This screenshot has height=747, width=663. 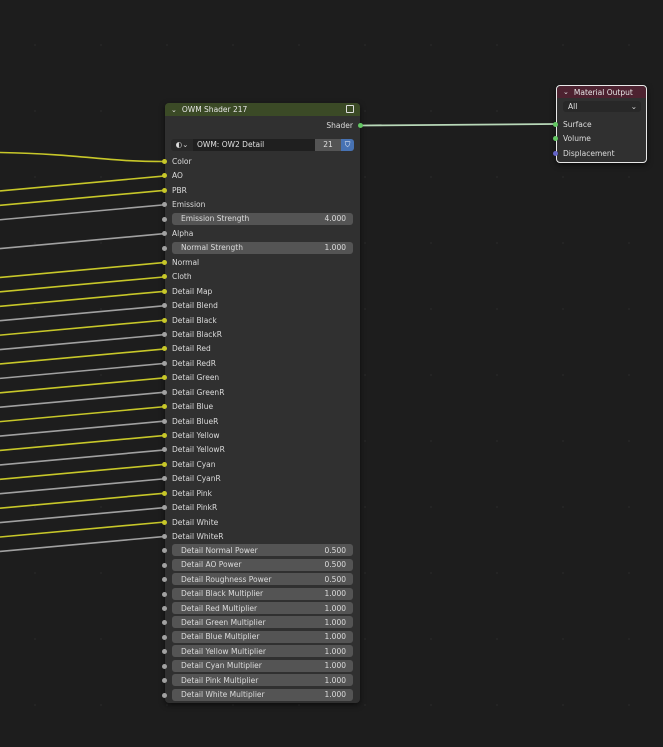 What do you see at coordinates (261, 421) in the screenshot?
I see `input-row: Detail BlueR` at bounding box center [261, 421].